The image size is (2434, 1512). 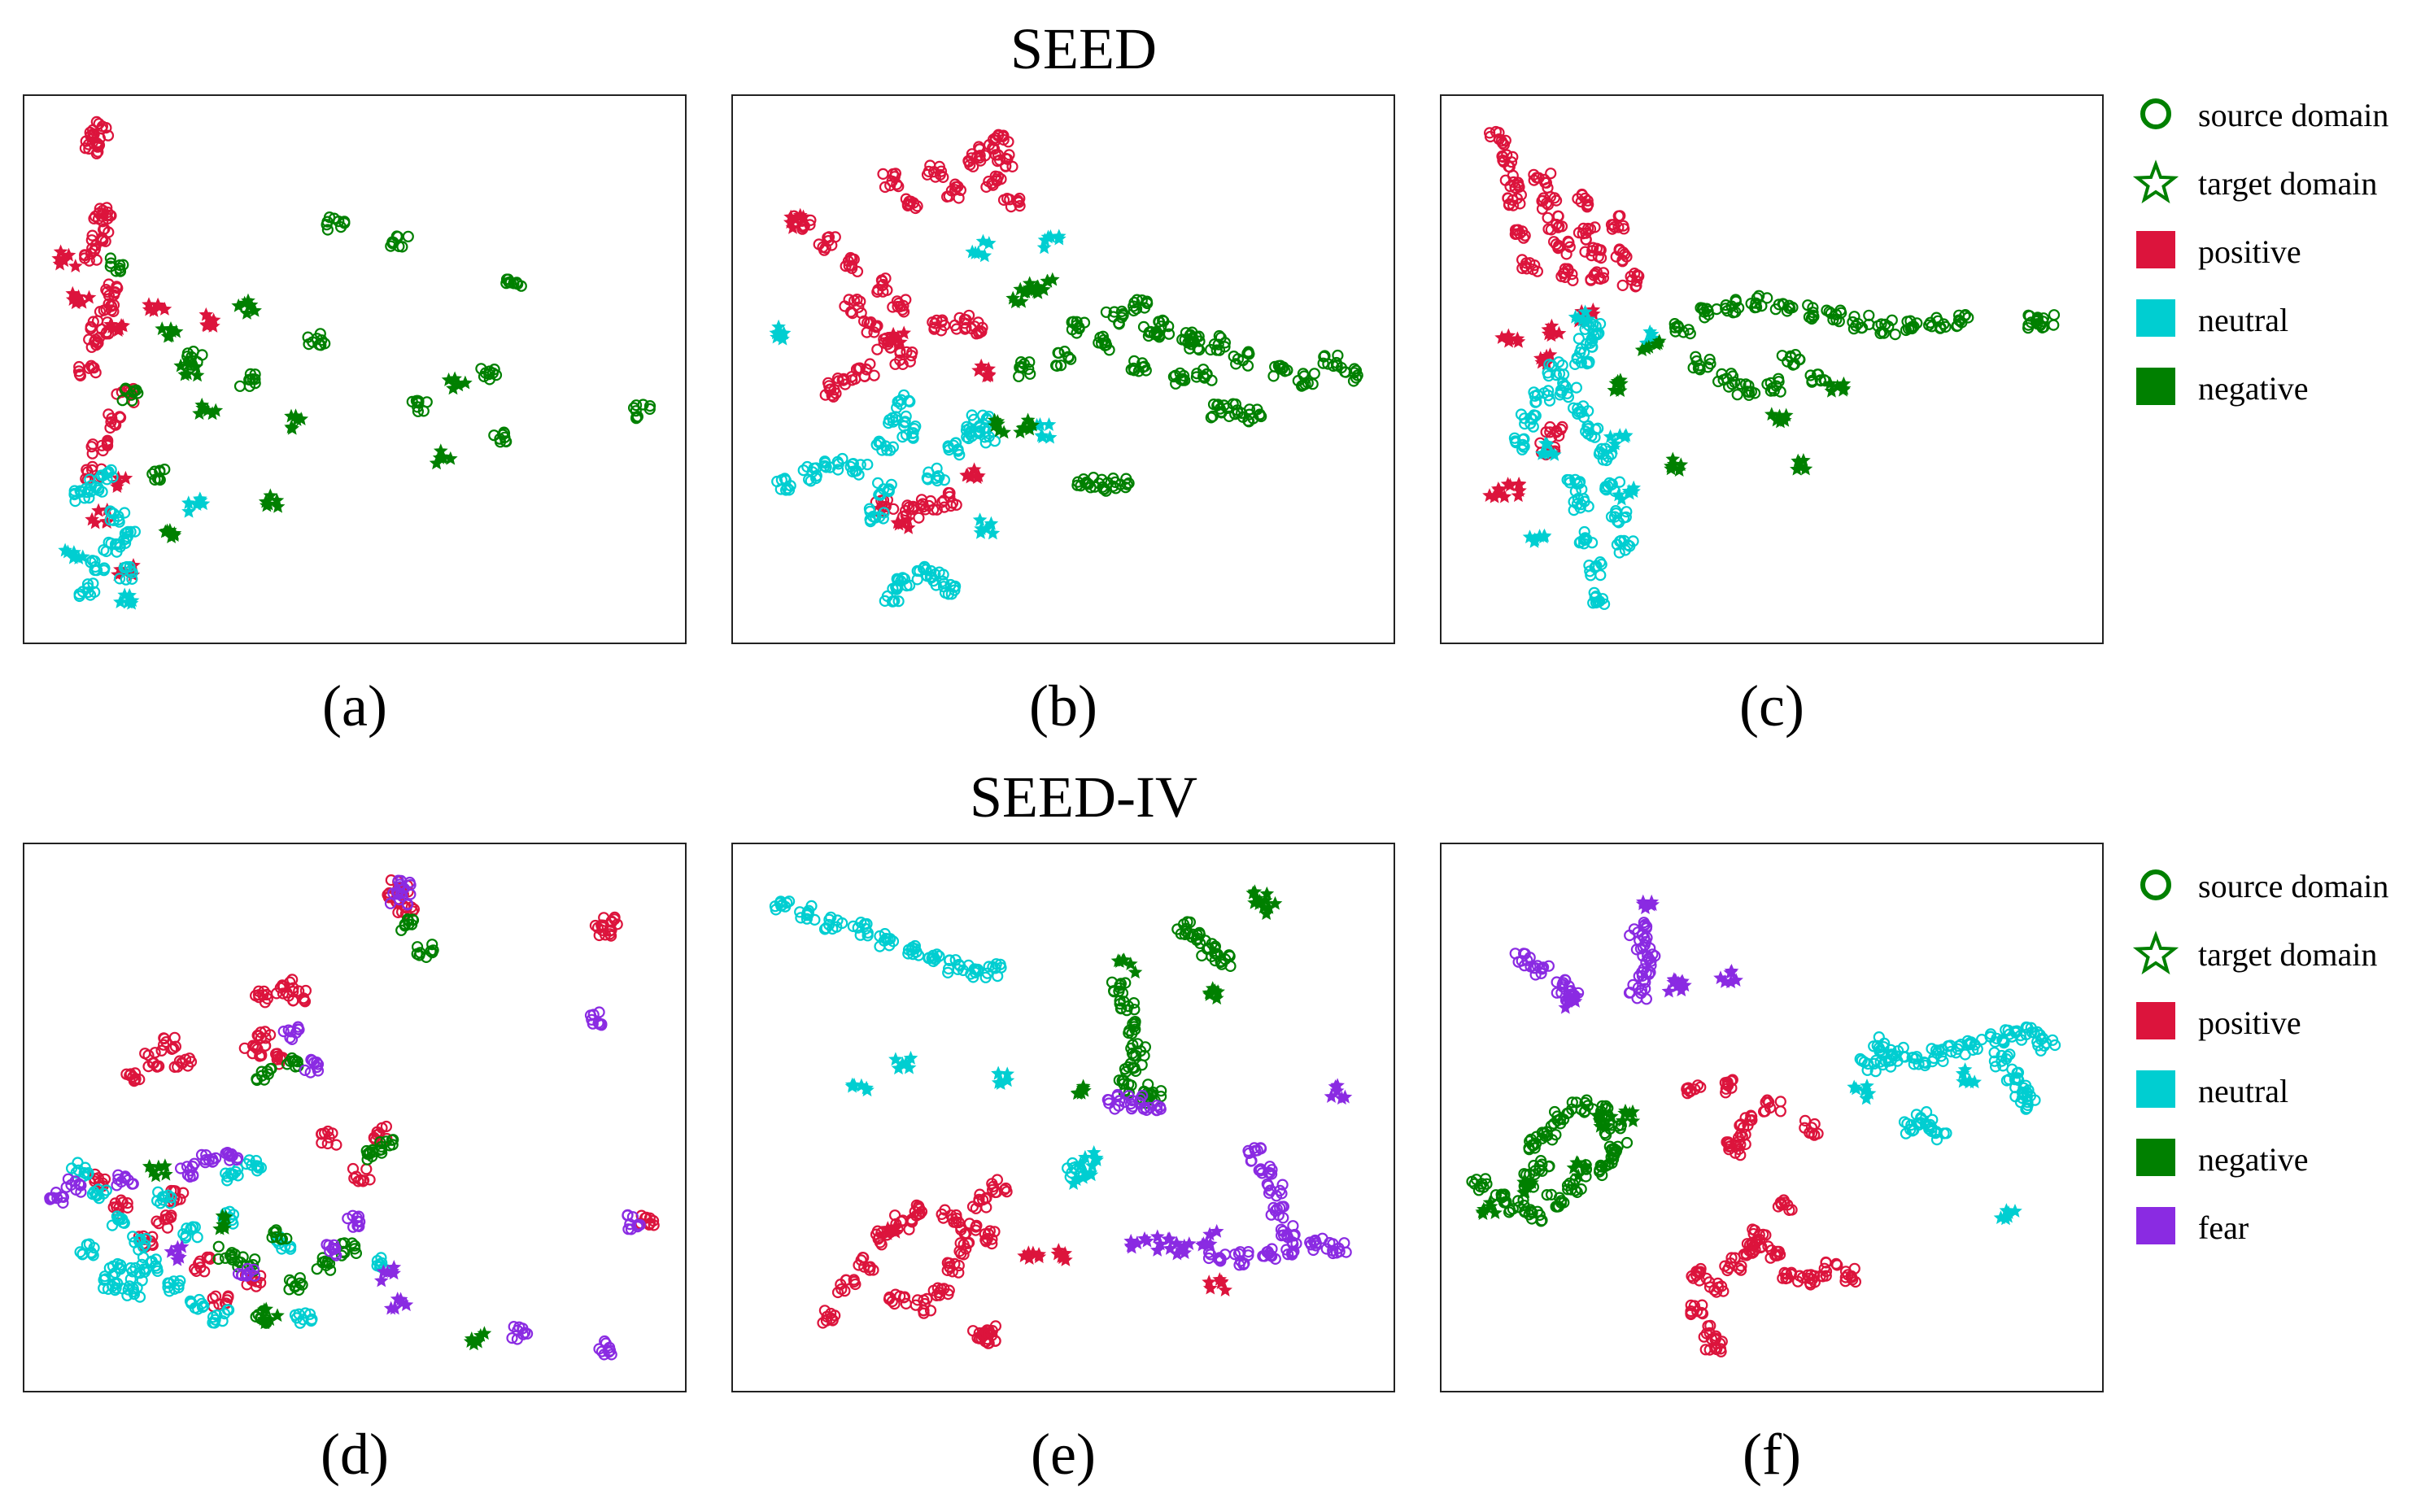 I want to click on point-fear-target, so click(x=1339, y=1091).